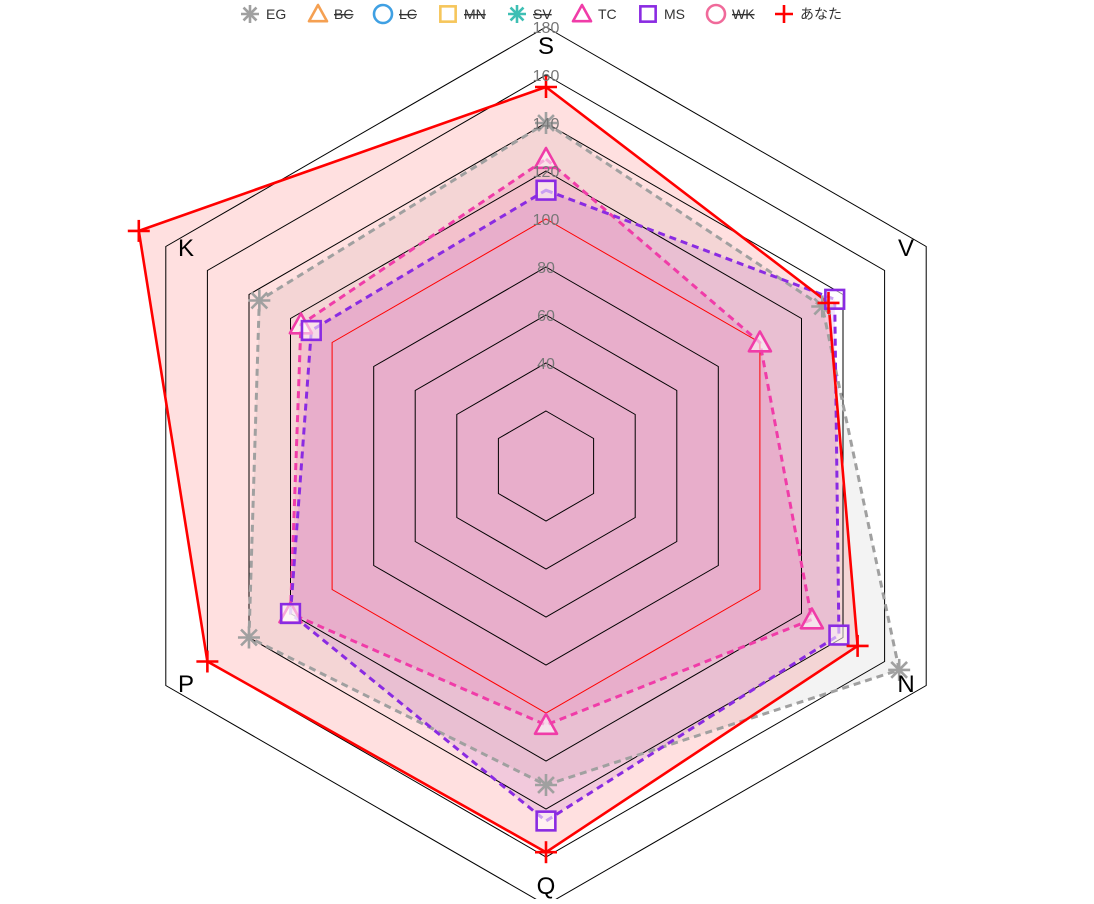 The width and height of the screenshot is (1094, 904). I want to click on legend-item-lc: LC, so click(394, 14).